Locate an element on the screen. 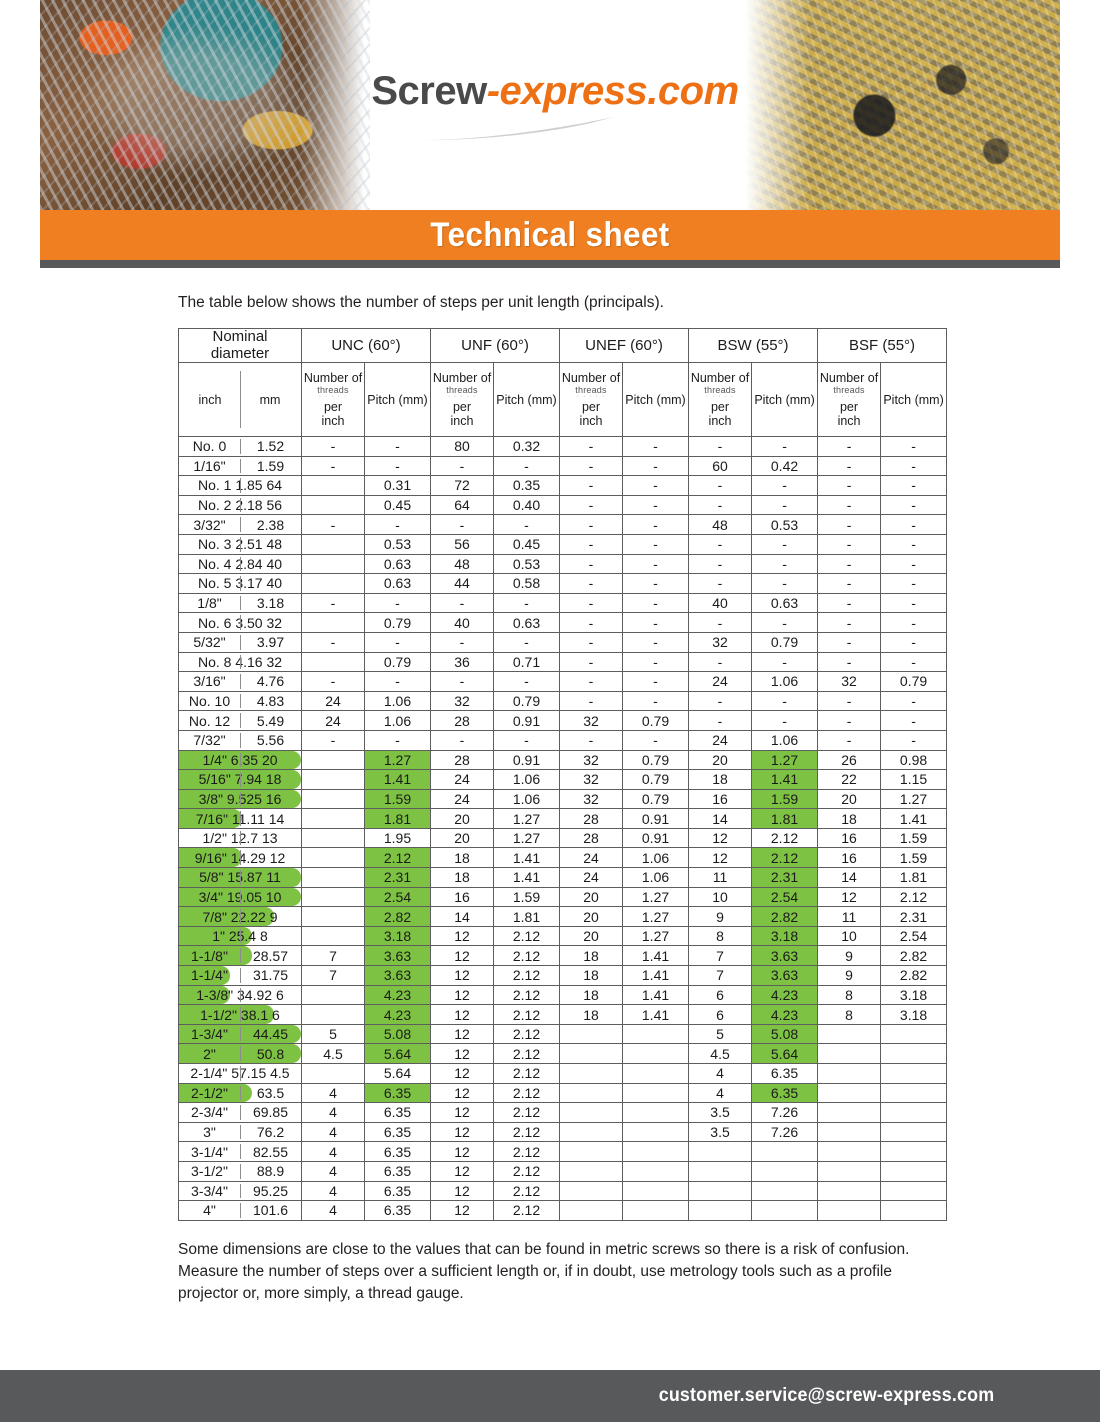 This screenshot has height=1422, width=1100. cell-bsf-pitch: 2.54 is located at coordinates (914, 936).